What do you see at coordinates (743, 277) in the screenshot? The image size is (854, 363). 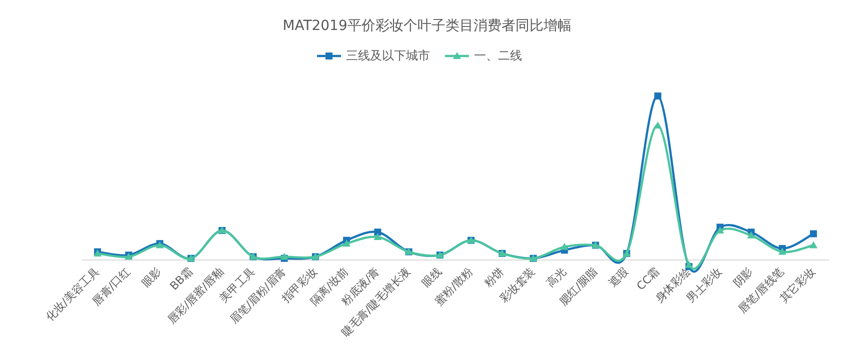 I see `x-tick-label: 阴影` at bounding box center [743, 277].